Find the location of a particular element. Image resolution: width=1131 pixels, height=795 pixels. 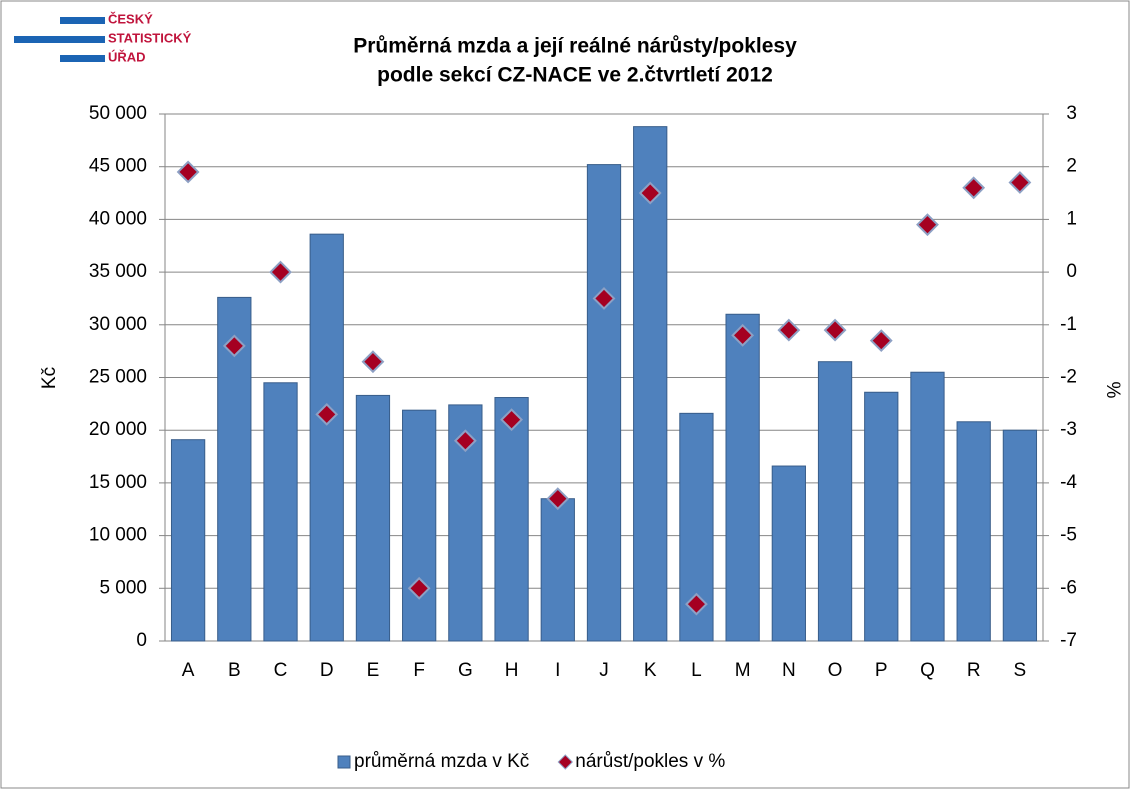

x-tick-label: M is located at coordinates (743, 670).